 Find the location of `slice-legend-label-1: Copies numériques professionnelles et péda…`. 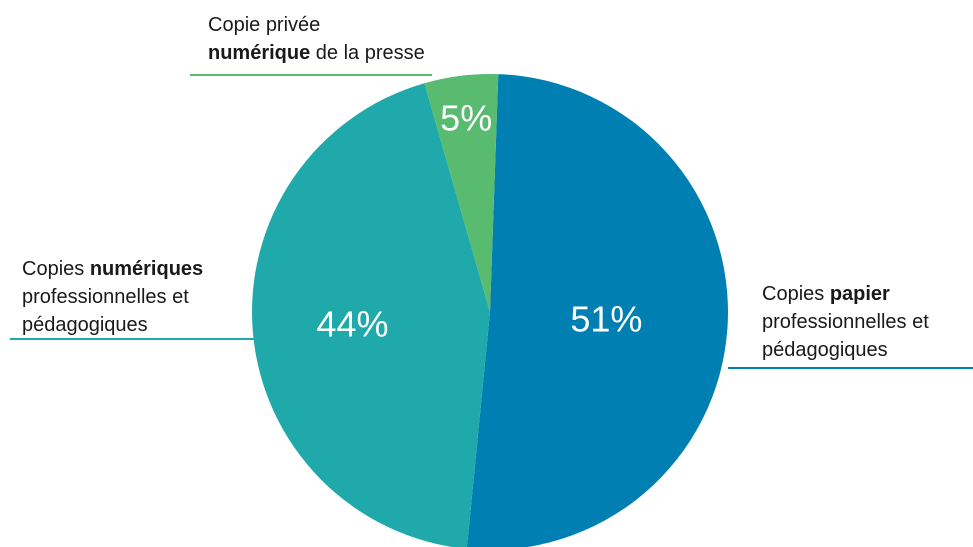

slice-legend-label-1: Copies numériques professionnelles et péda… is located at coordinates (112, 297).